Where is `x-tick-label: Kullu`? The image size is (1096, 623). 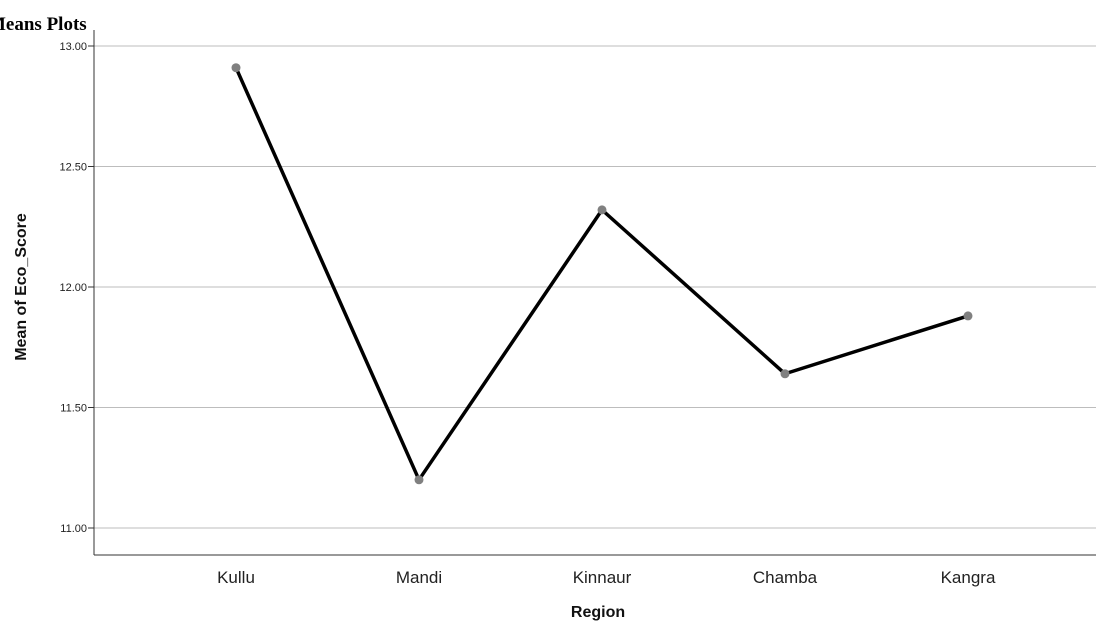
x-tick-label: Kullu is located at coordinates (236, 577).